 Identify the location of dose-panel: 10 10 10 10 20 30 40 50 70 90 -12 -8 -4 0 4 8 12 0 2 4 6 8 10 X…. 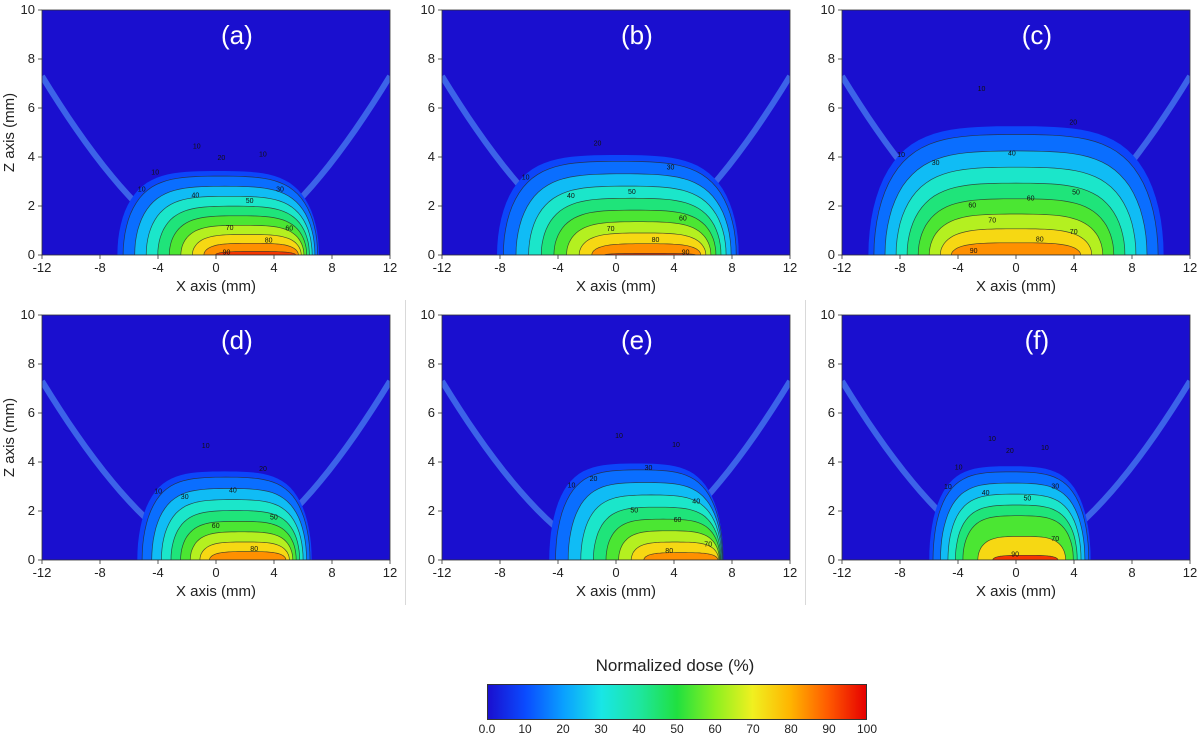
(1000, 457).